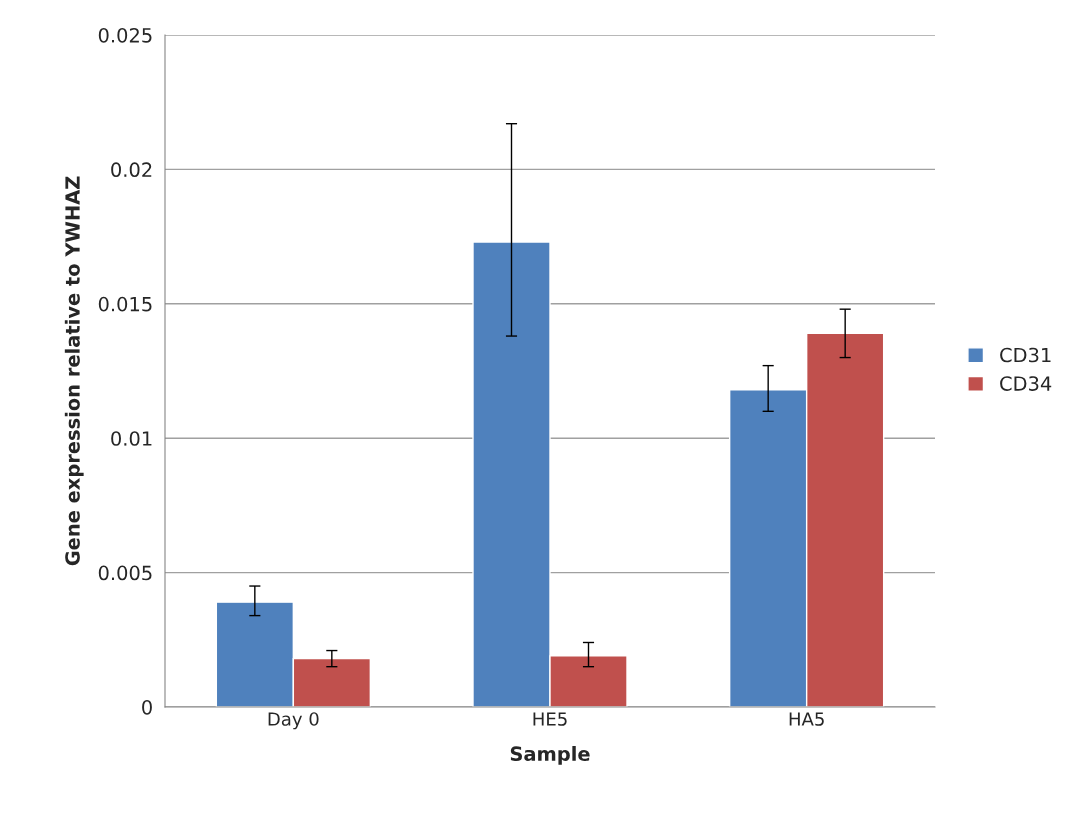 The height and width of the screenshot is (825, 1081). I want to click on x-tick-label: HA5, so click(806, 719).